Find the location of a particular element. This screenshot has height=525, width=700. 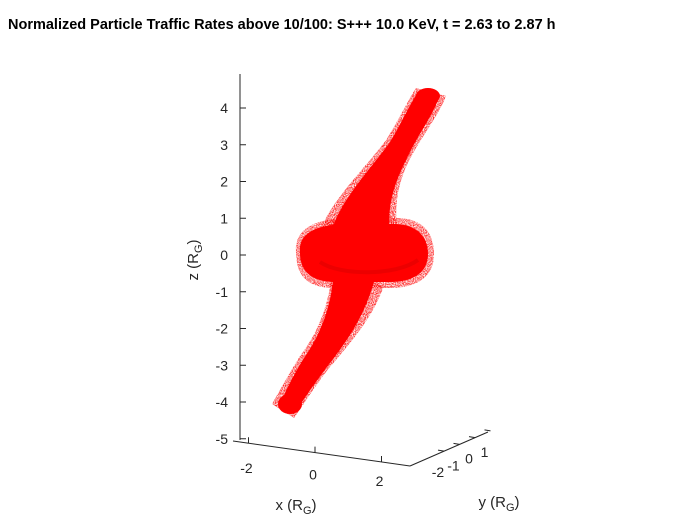

z-tick-label: 4 is located at coordinates (224, 108).